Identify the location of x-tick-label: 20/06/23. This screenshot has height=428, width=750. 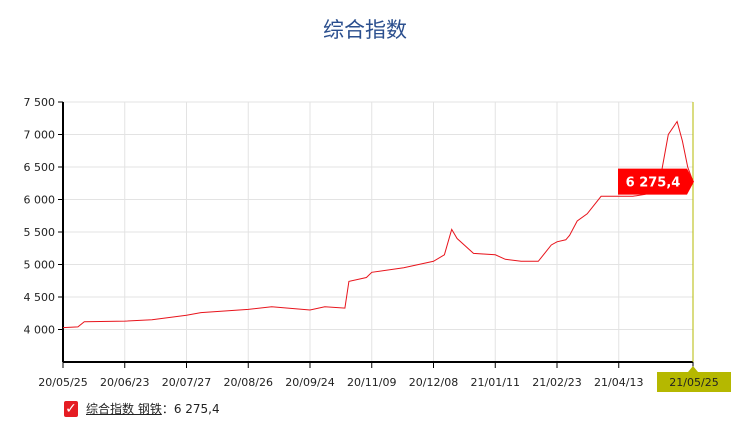
(124, 382).